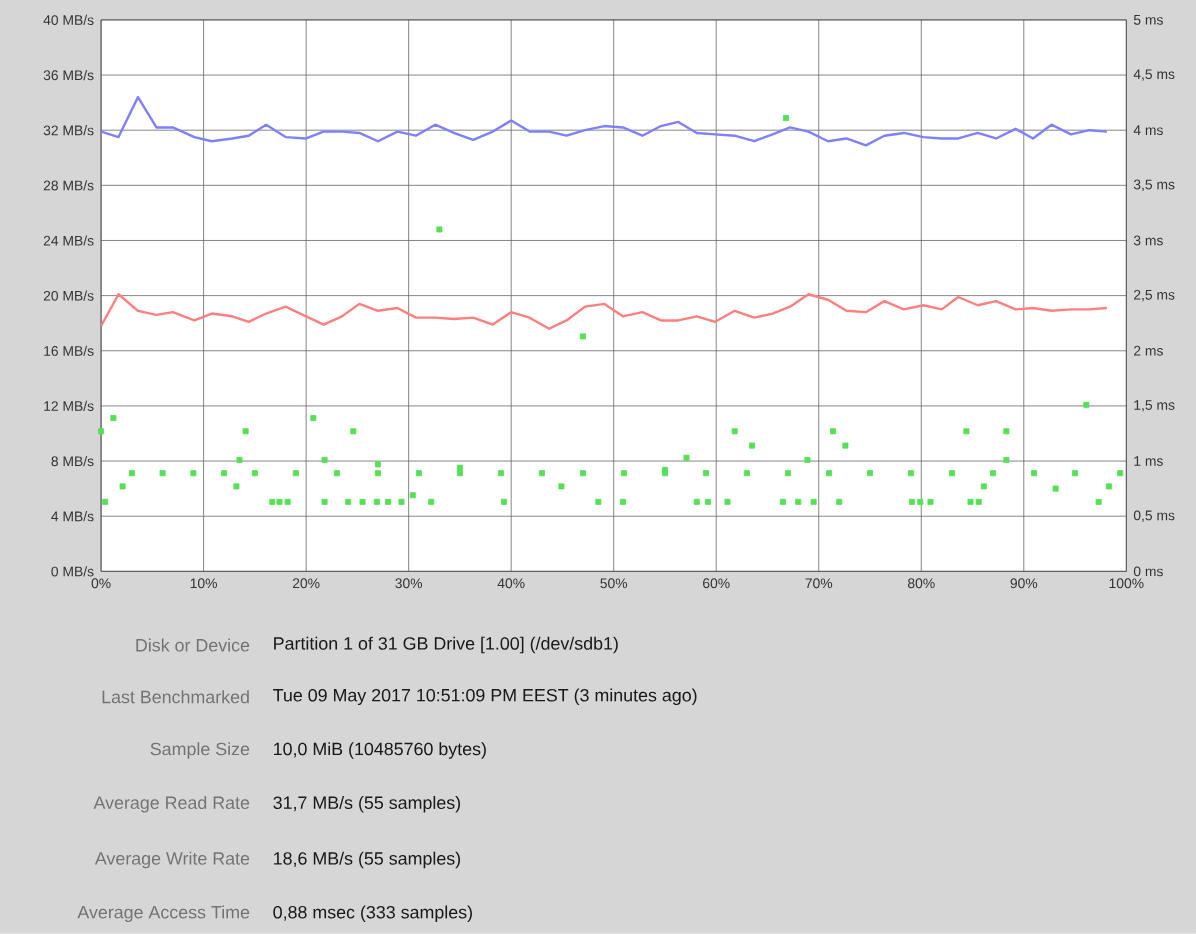 This screenshot has width=1196, height=934. Describe the element at coordinates (200, 750) in the screenshot. I see `text: Sample Size` at that location.